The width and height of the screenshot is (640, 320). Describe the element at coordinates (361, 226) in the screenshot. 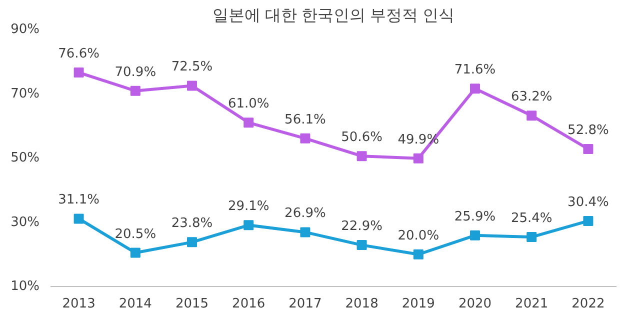

I see `data-label: 22.9%` at that location.